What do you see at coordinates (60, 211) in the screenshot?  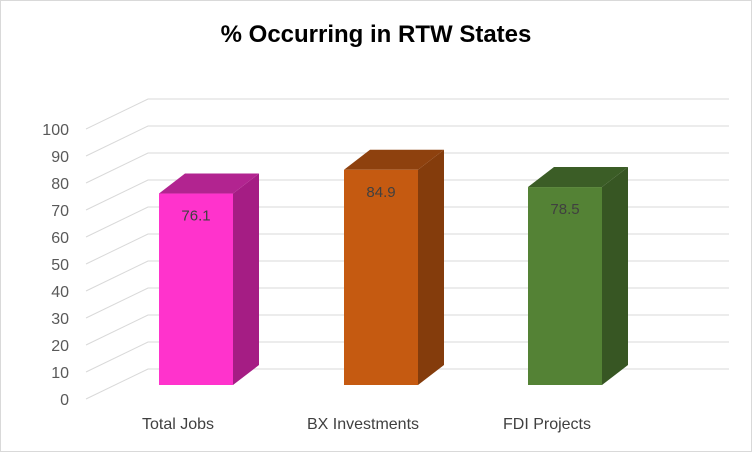 I see `y-tick-label: 70` at bounding box center [60, 211].